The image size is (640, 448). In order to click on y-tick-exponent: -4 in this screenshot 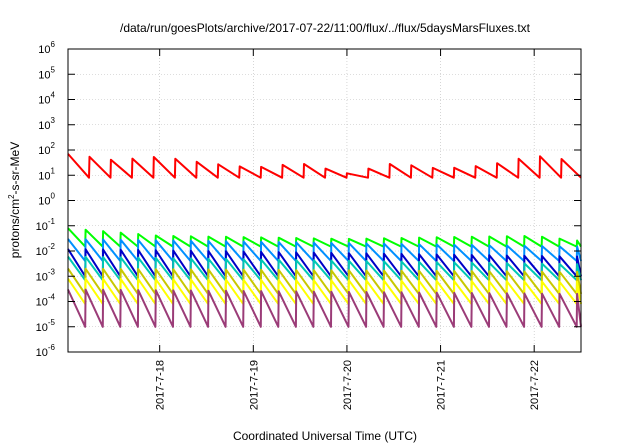, I will do `click(52, 297)`.